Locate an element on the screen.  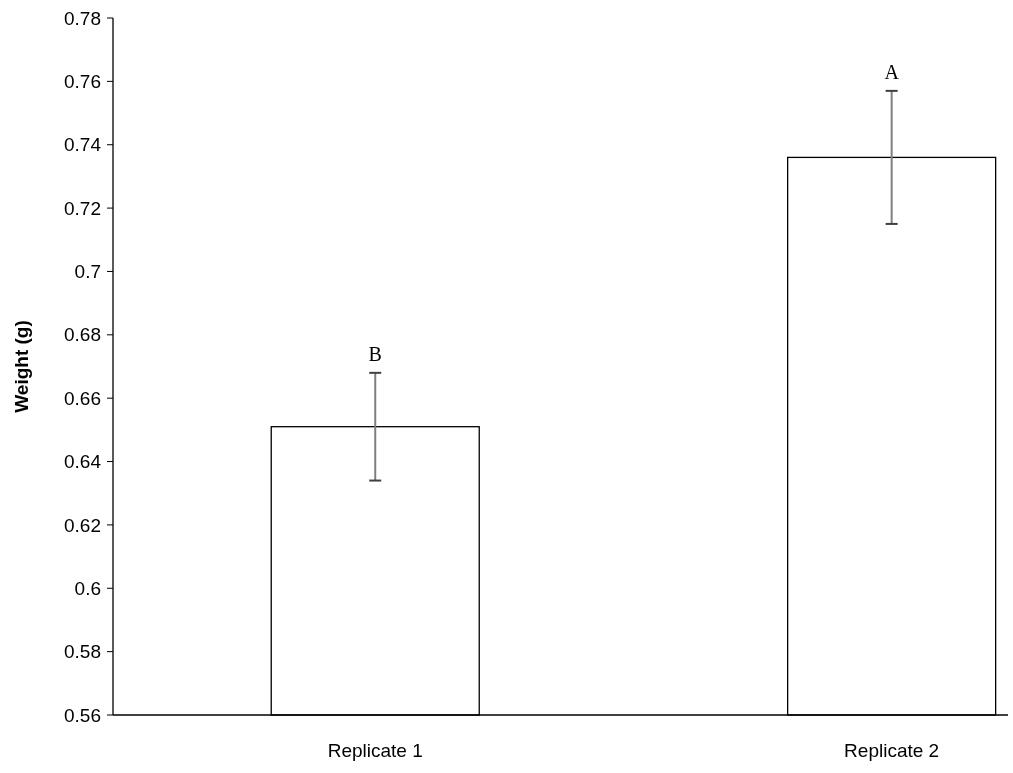
y-tick-label: 0.58 is located at coordinates (82, 652).